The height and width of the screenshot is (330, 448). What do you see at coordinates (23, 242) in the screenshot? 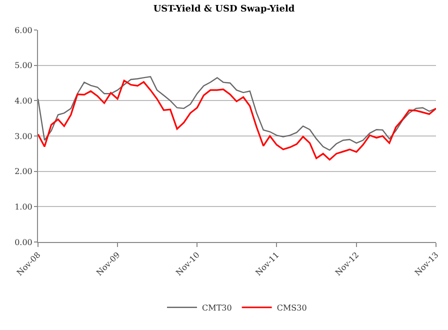
I see `y-tick-label: 0.00` at bounding box center [23, 242].